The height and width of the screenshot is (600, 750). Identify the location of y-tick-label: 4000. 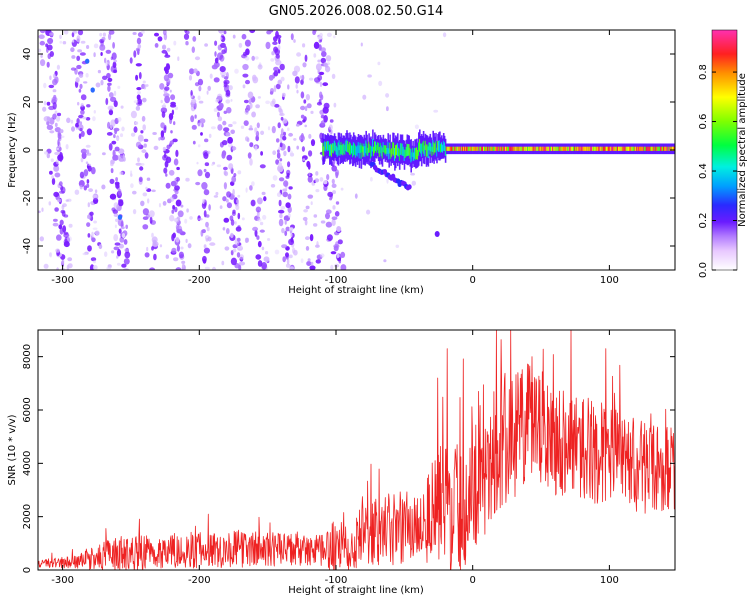
(27, 463).